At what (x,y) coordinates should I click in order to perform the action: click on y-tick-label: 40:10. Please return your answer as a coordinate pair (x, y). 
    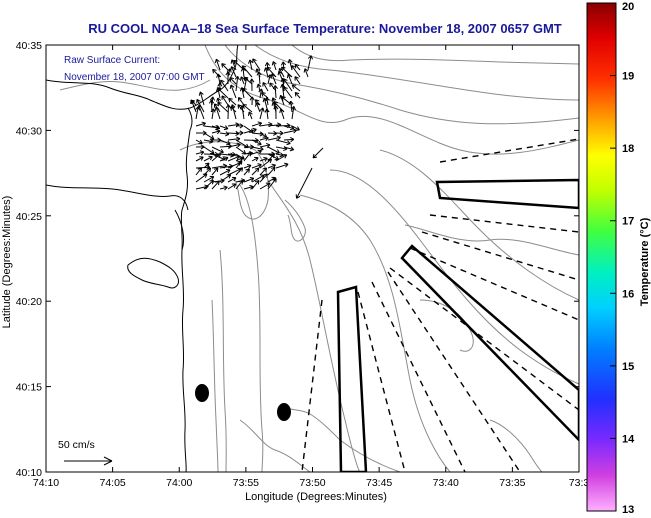
    Looking at the image, I should click on (29, 473).